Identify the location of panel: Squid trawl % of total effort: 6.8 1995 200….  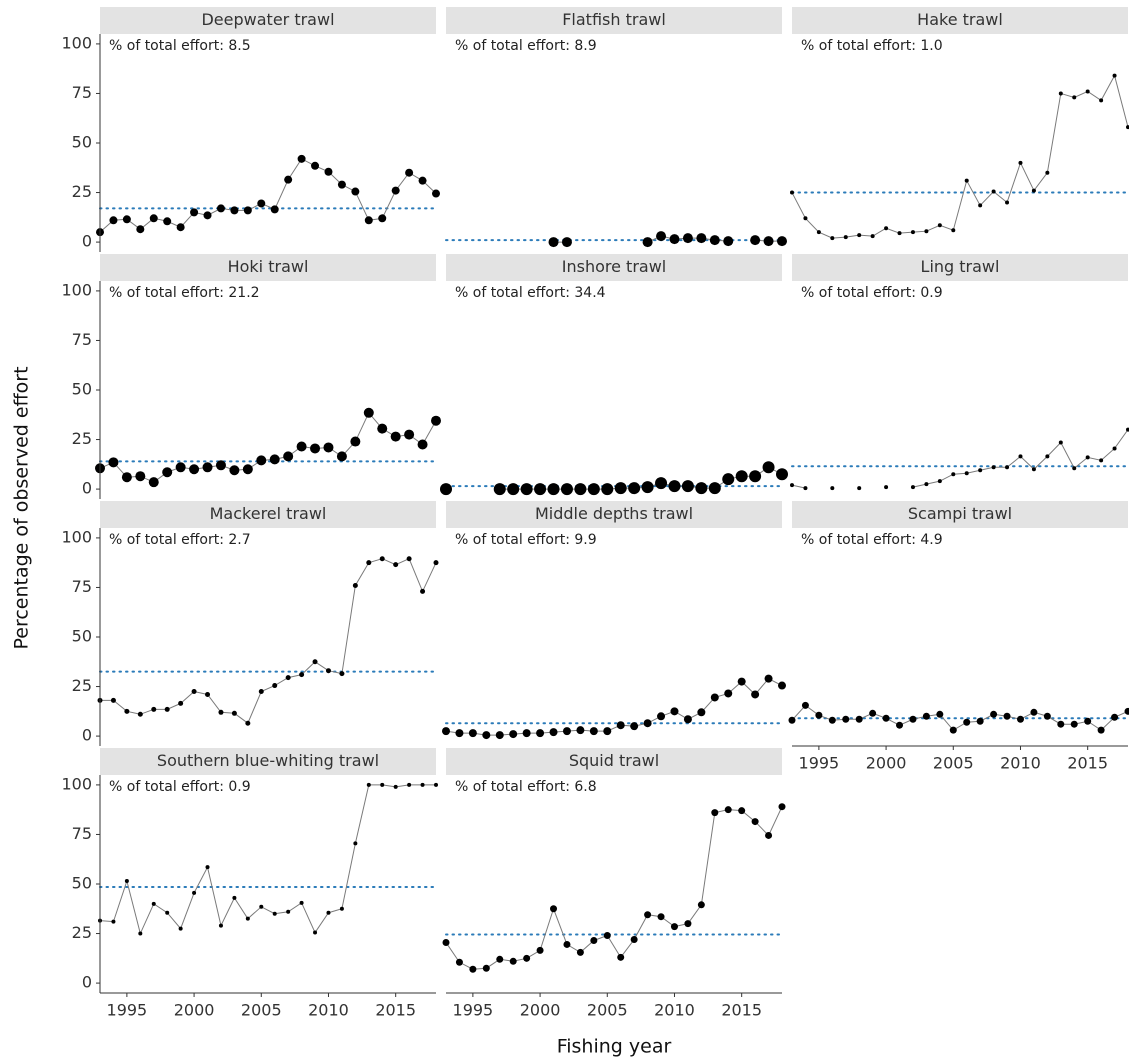
(614, 884).